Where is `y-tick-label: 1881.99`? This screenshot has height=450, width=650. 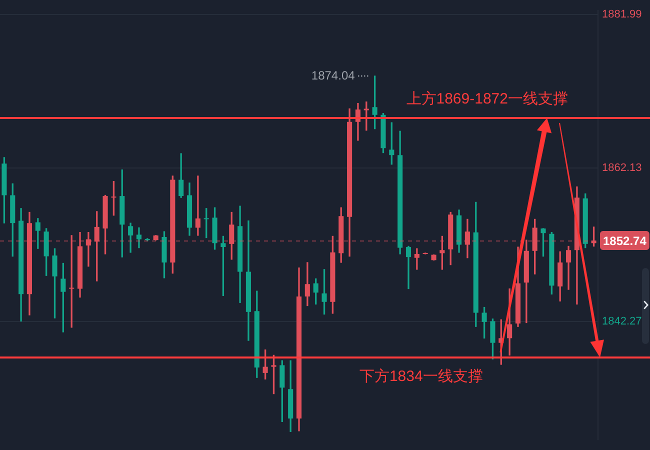
y-tick-label: 1881.99 is located at coordinates (622, 14).